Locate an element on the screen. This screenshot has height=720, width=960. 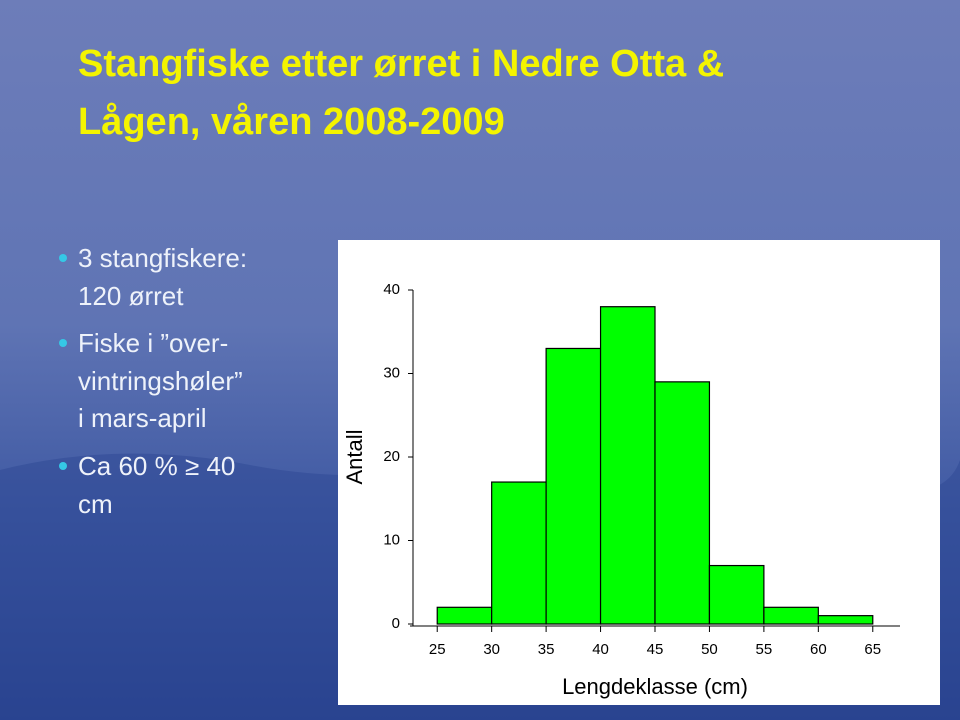
bullet-text: 3 stangfiskere: is located at coordinates (162, 258).